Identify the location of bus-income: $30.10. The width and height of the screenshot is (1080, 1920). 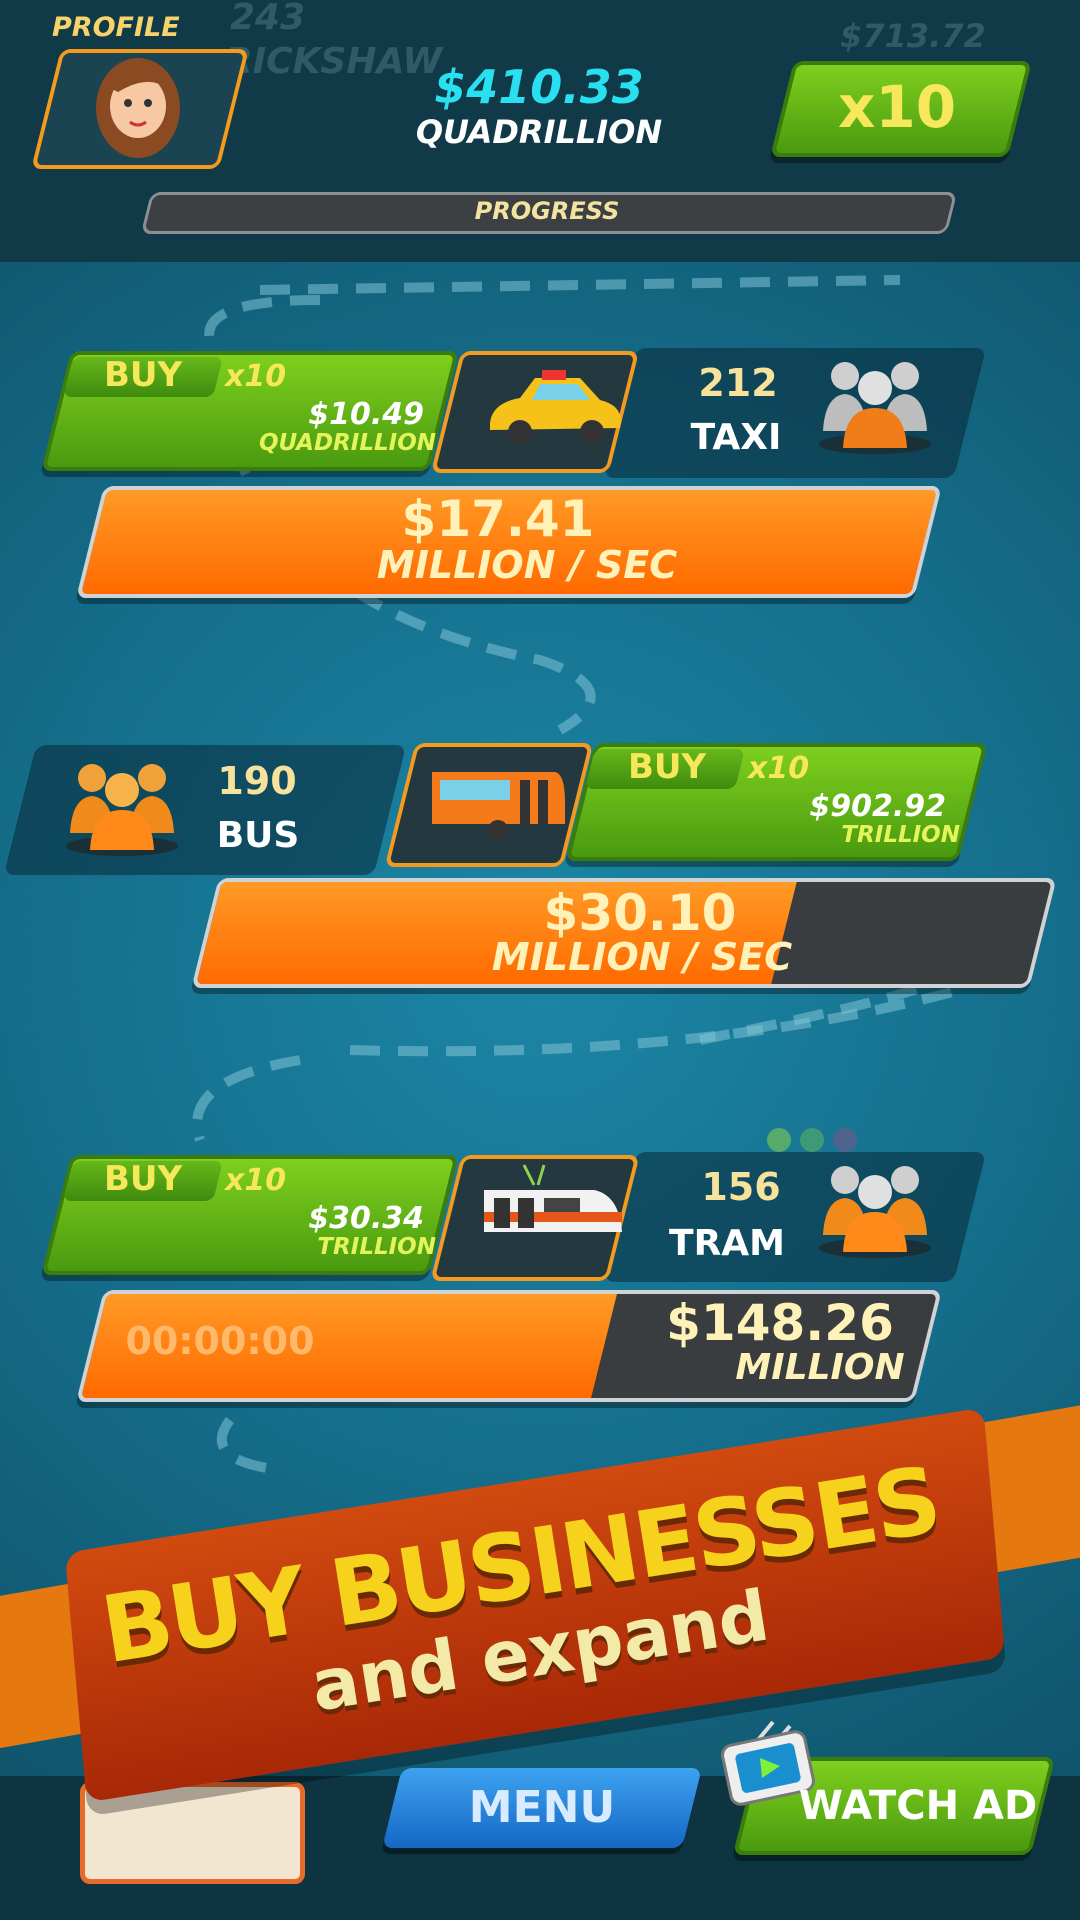
(640, 913).